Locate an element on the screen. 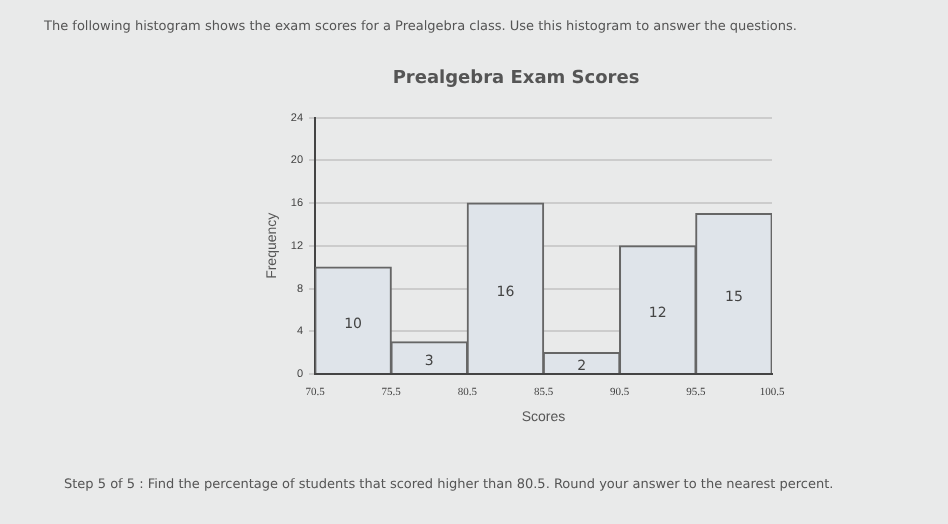  chart-title: Prealgebra Exam Scores is located at coordinates (516, 79).